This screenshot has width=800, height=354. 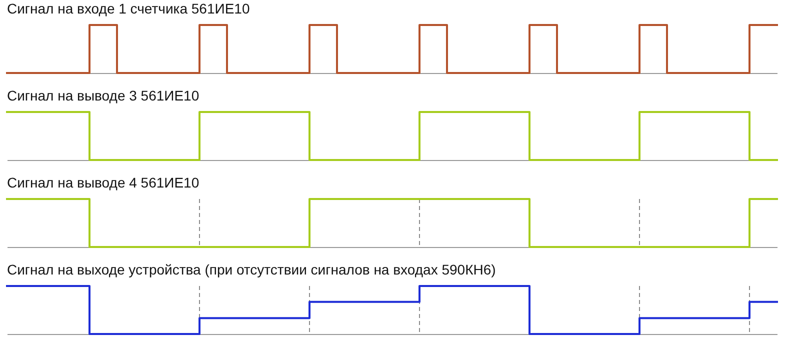 I want to click on chart-title: Сигнал на выводе 3 561ИЕ10, so click(x=103, y=96).